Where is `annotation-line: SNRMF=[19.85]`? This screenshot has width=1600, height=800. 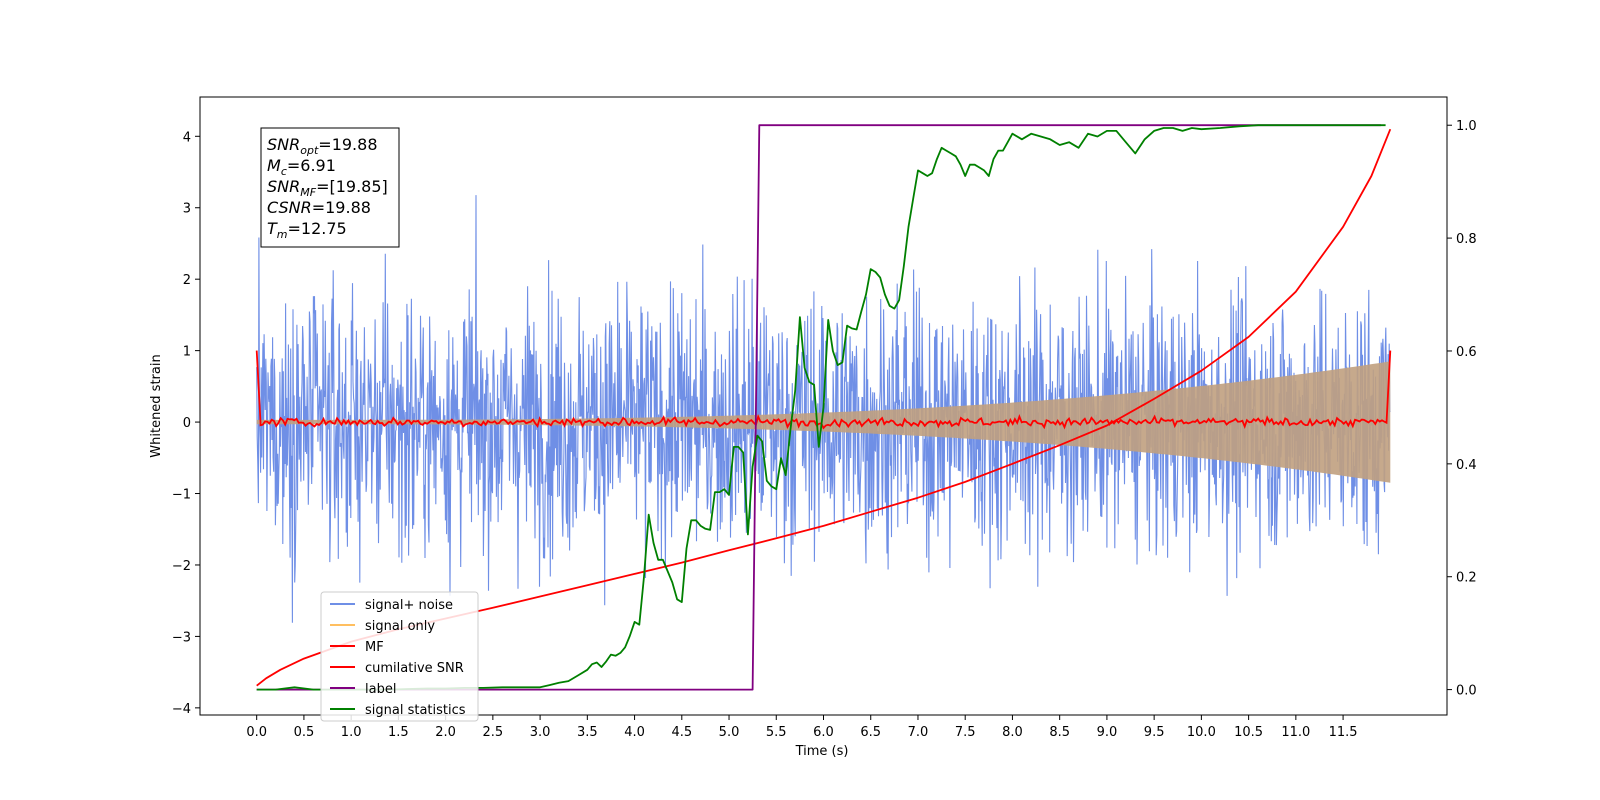 annotation-line: SNRMF=[19.85] is located at coordinates (327, 188).